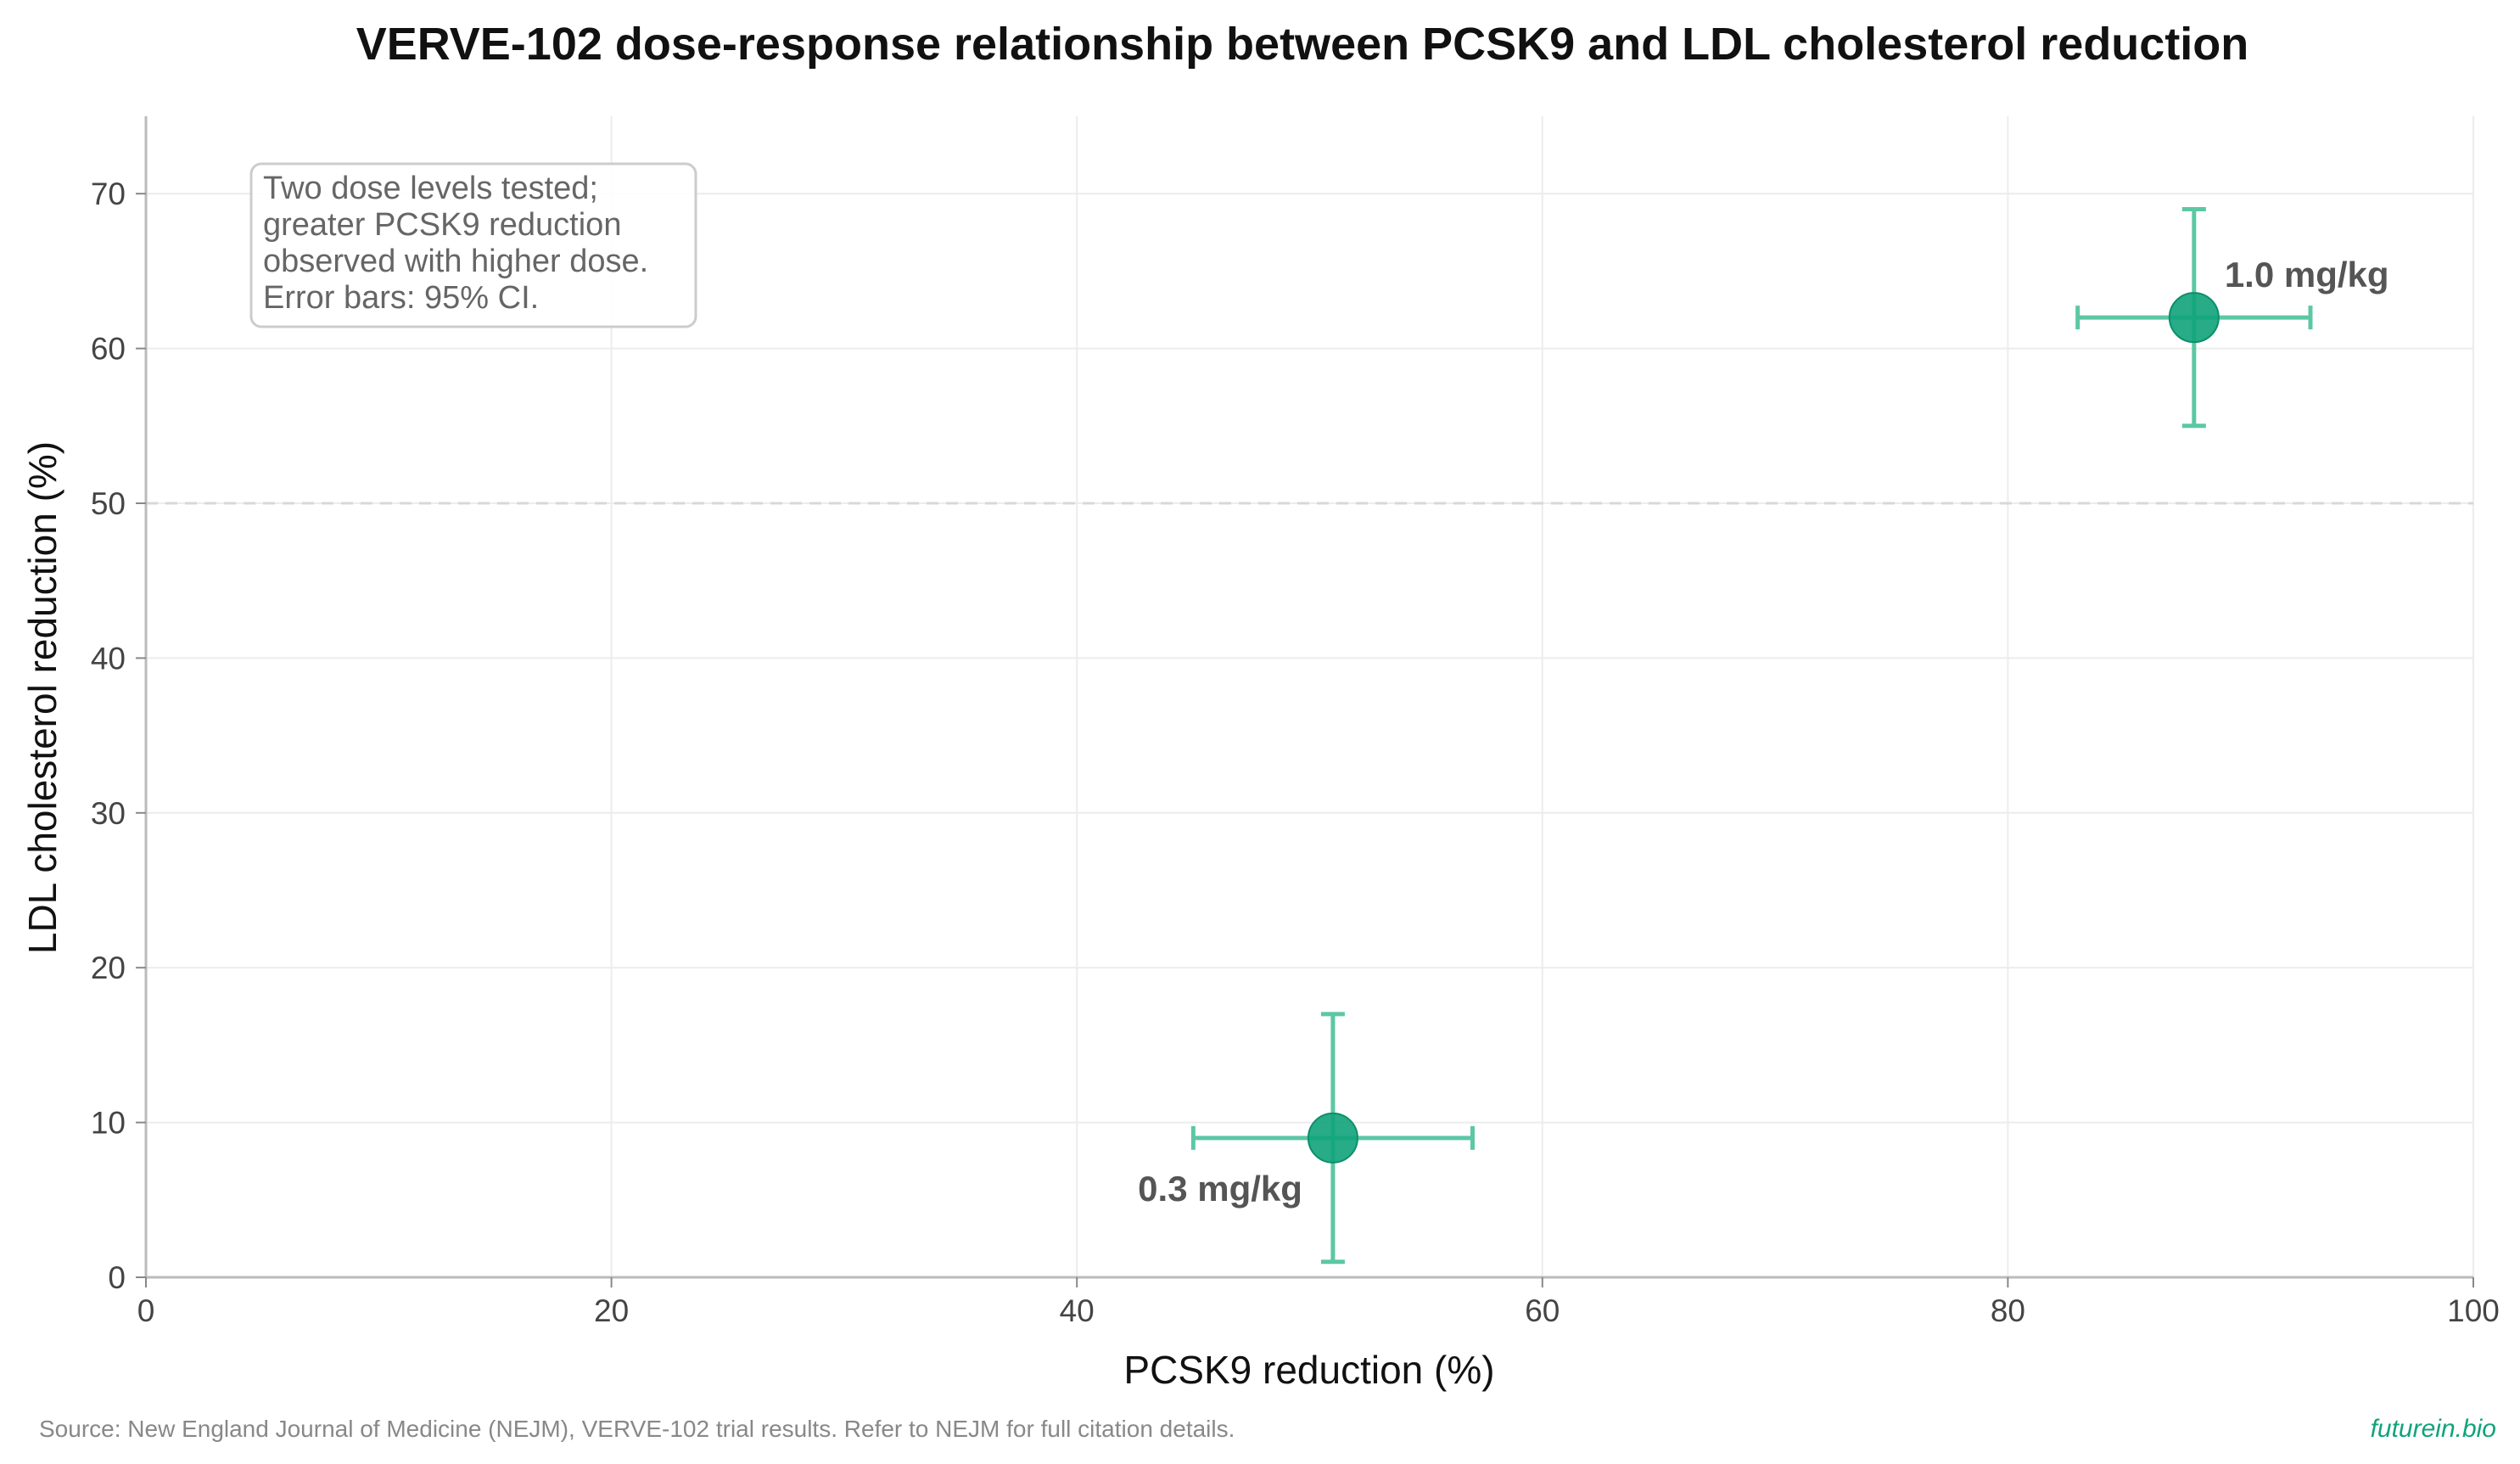 The height and width of the screenshot is (1464, 2520). What do you see at coordinates (2473, 1310) in the screenshot?
I see `x-tick-label: 100` at bounding box center [2473, 1310].